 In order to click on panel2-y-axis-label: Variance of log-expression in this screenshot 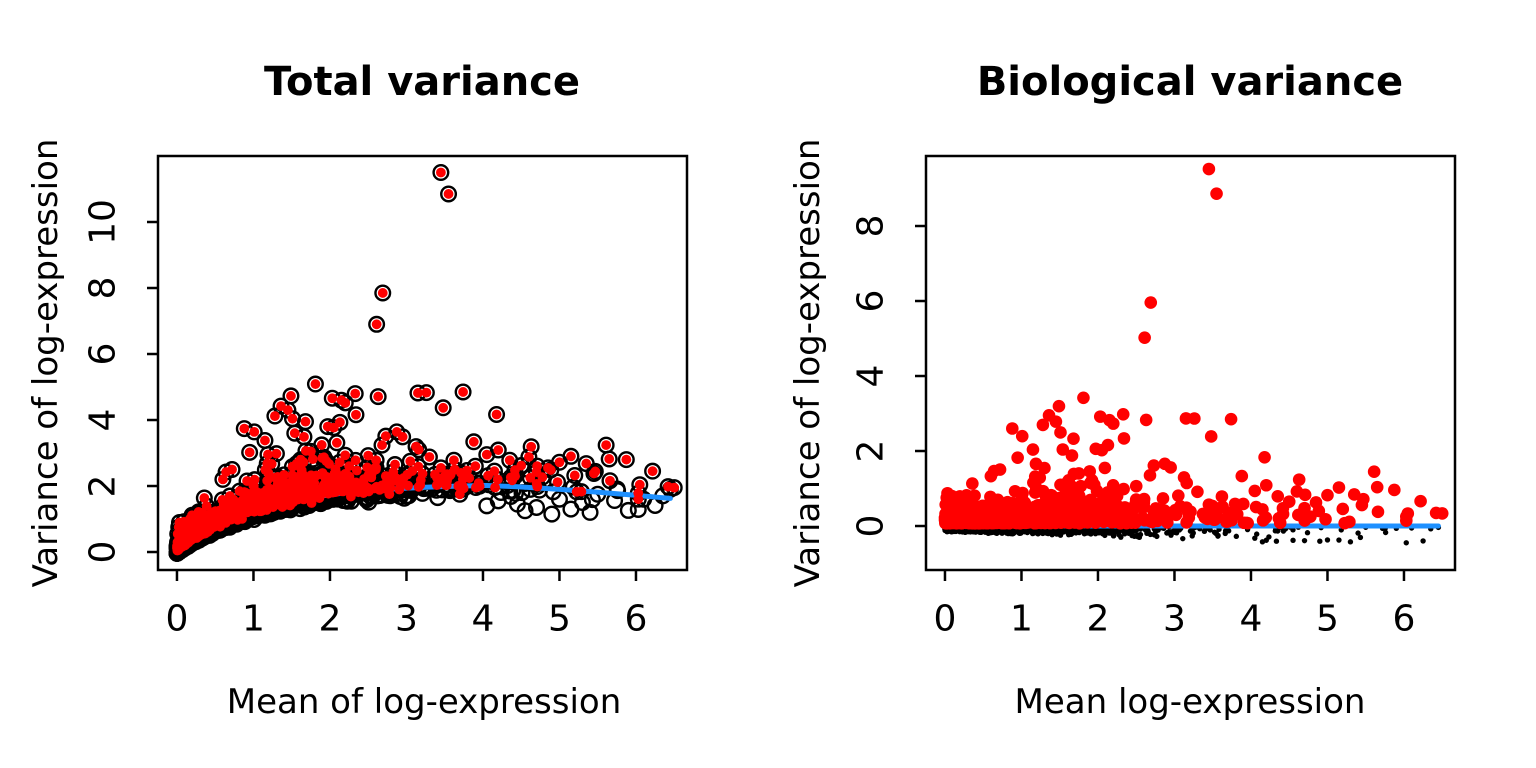, I will do `click(808, 363)`.